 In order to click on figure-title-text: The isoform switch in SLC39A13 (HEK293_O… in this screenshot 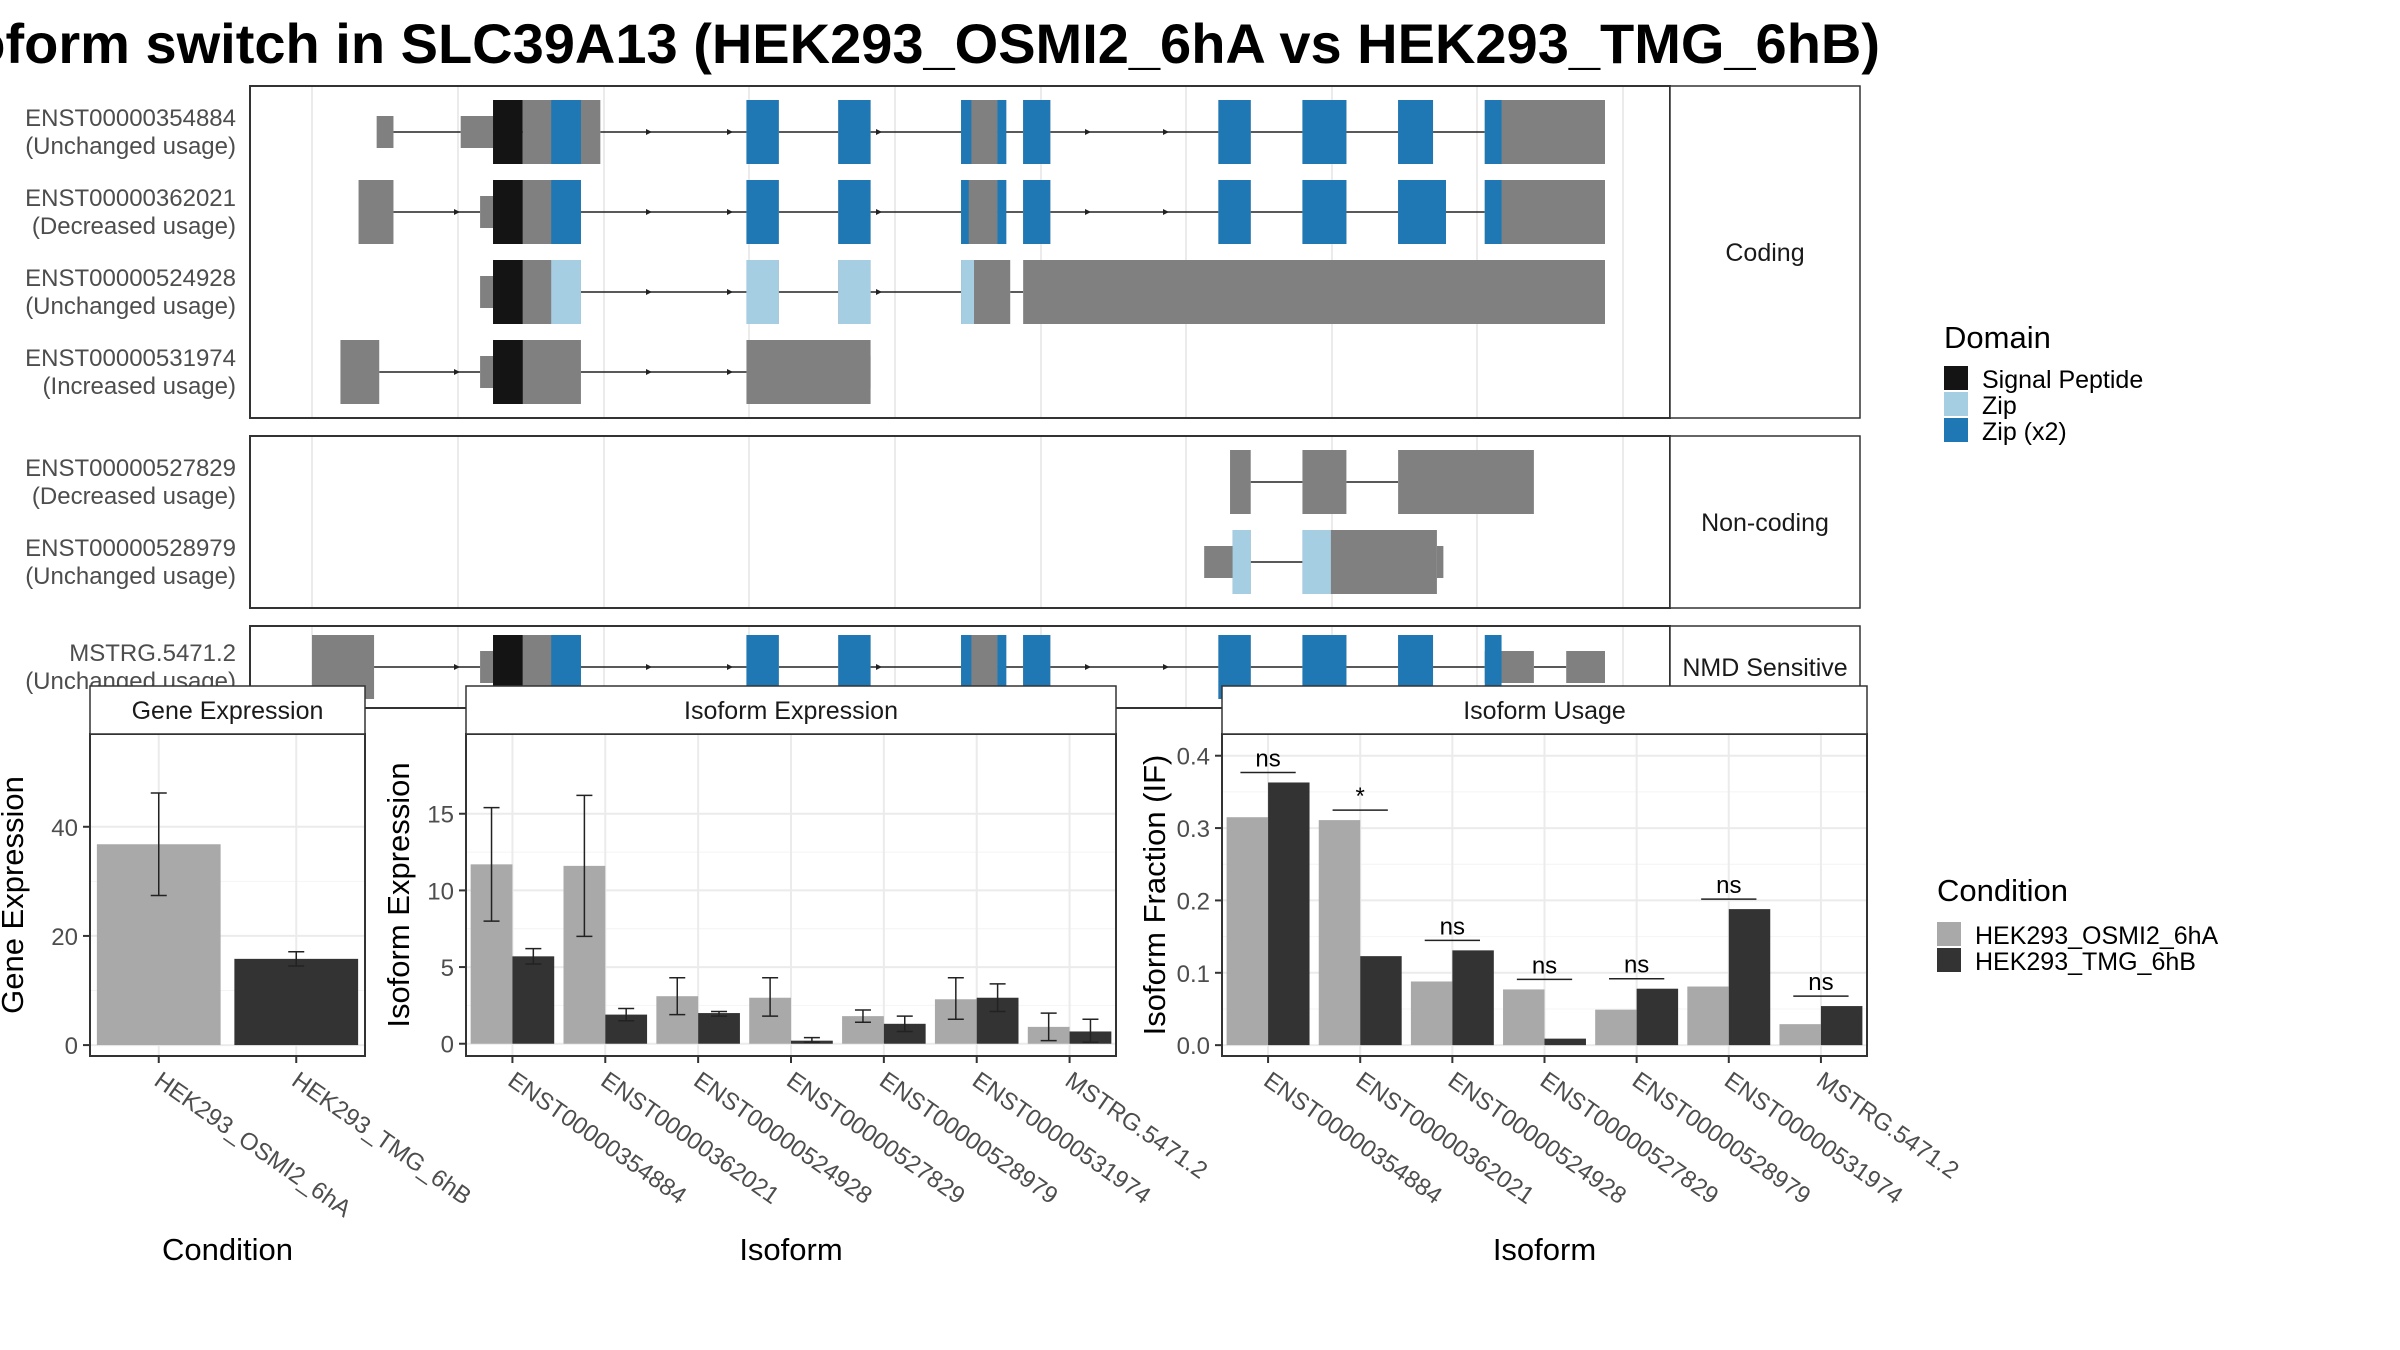, I will do `click(940, 43)`.